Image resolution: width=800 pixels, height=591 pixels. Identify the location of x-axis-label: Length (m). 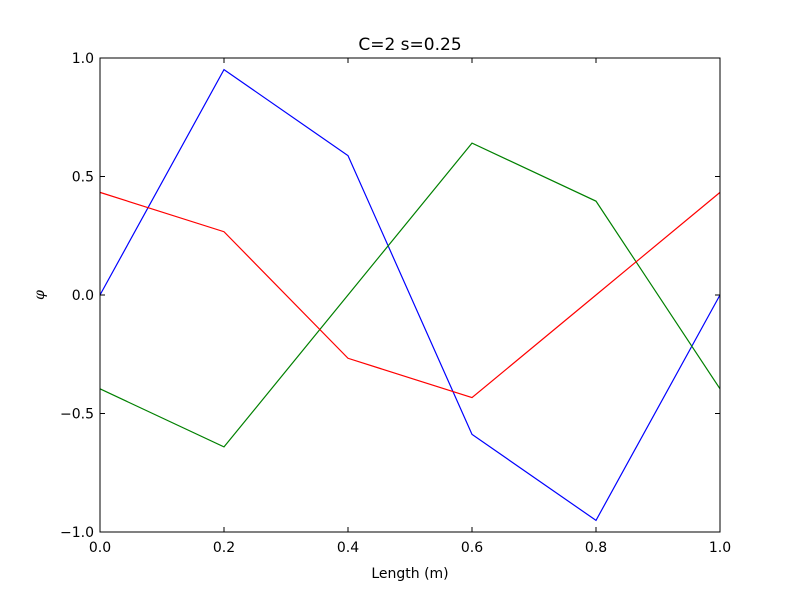
(409, 574).